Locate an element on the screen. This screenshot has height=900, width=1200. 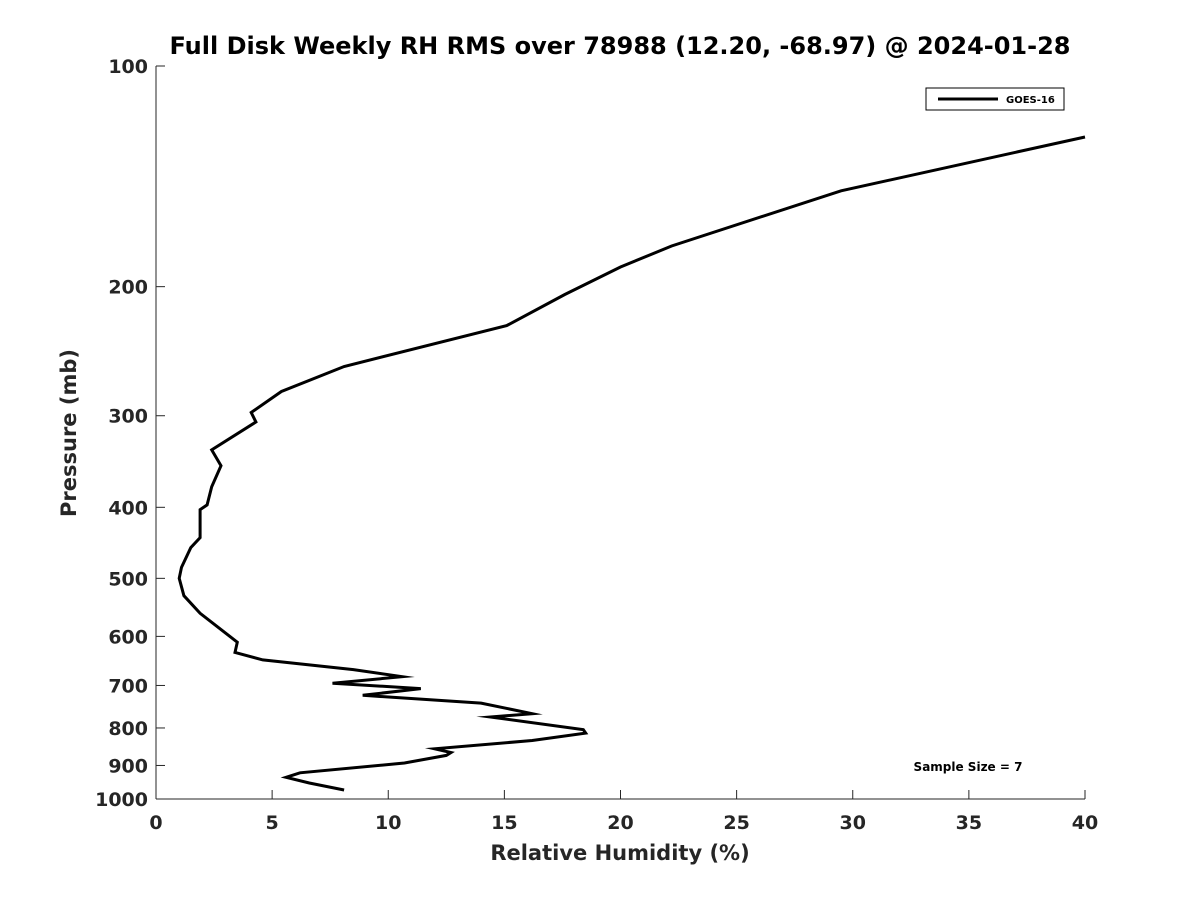
x-axis-label: Relative Humidity (%) is located at coordinates (619, 853).